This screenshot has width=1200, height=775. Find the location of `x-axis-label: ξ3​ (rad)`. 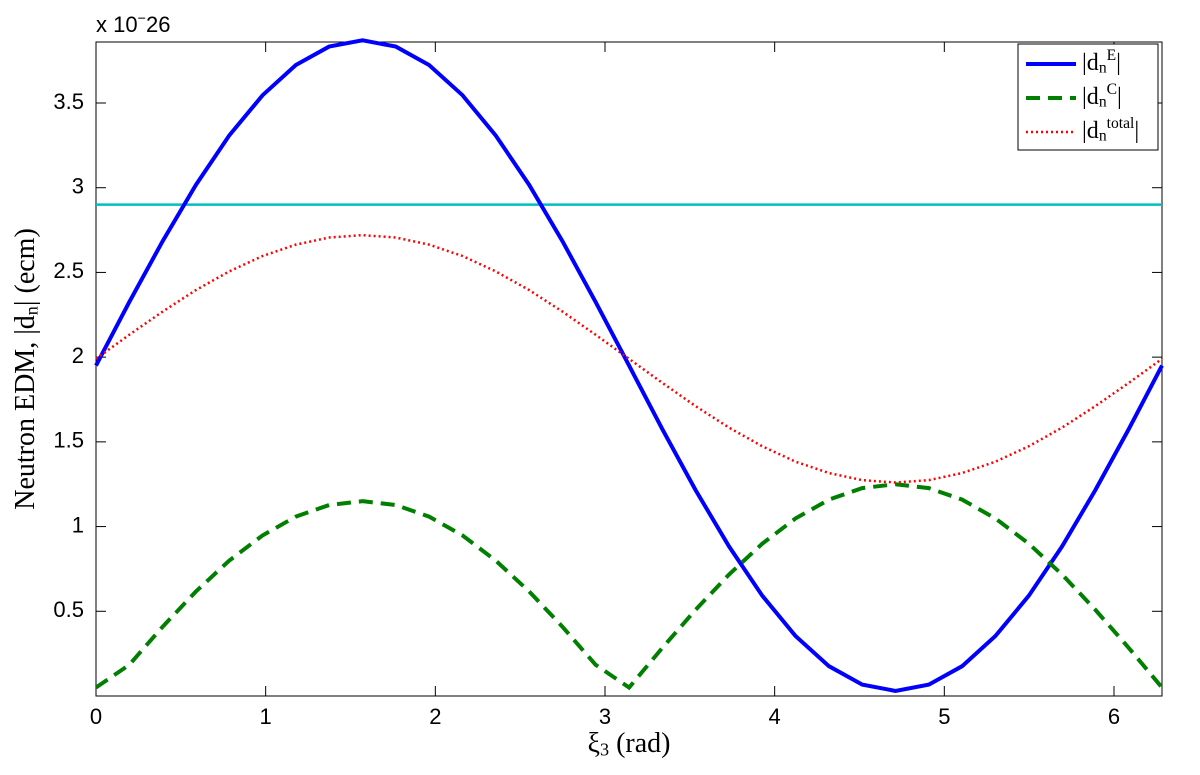

x-axis-label: ξ3​ (rad) is located at coordinates (629, 743).